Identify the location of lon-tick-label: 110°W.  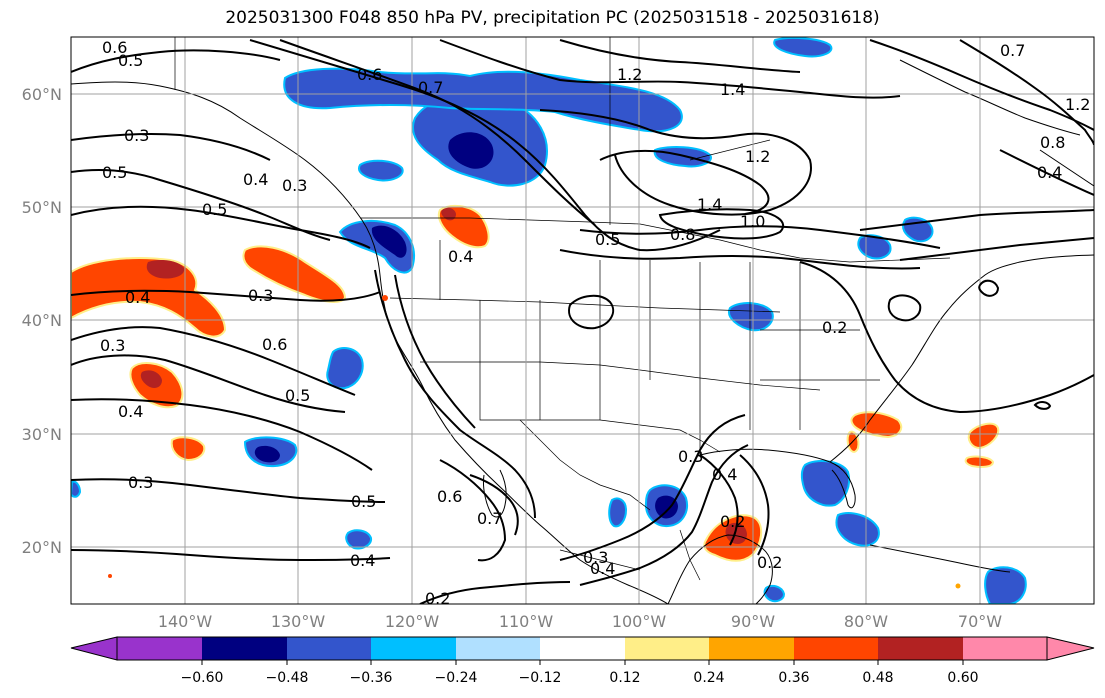
(526, 621).